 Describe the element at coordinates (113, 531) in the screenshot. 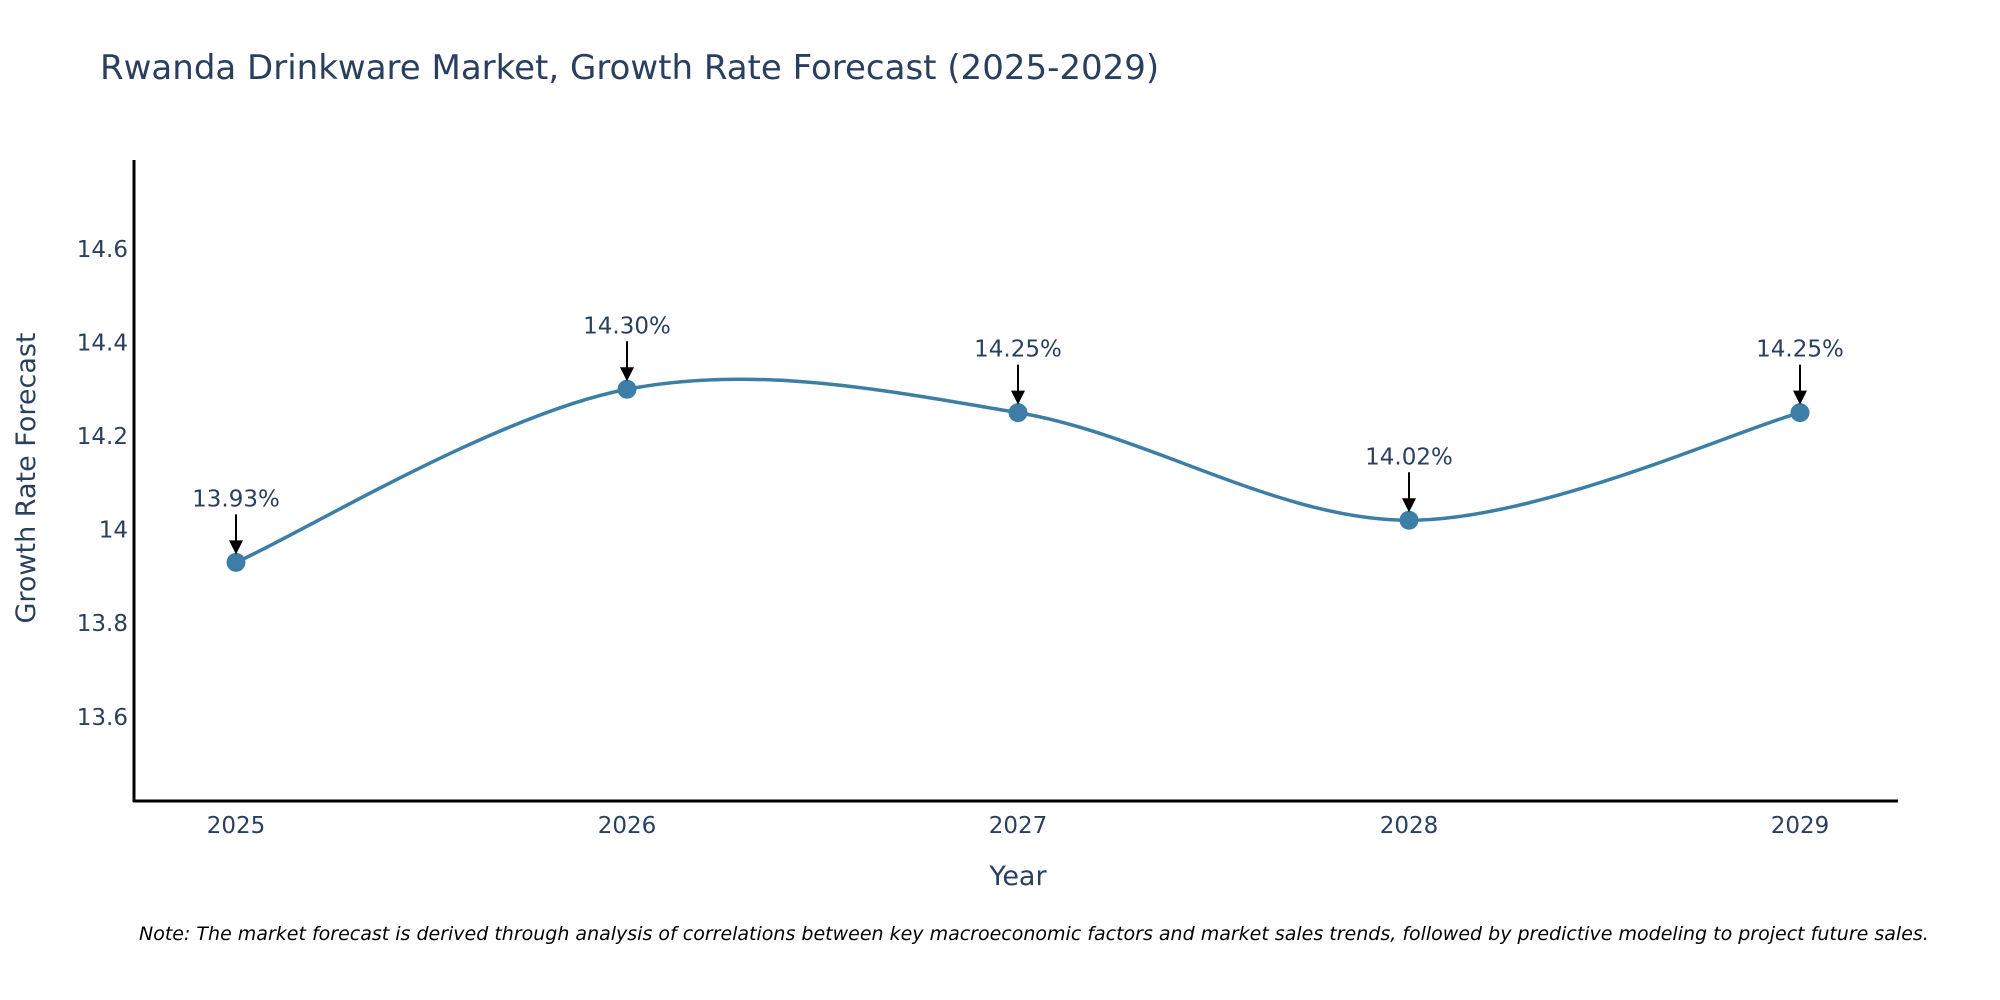

I see `y-tick-label: 14` at that location.